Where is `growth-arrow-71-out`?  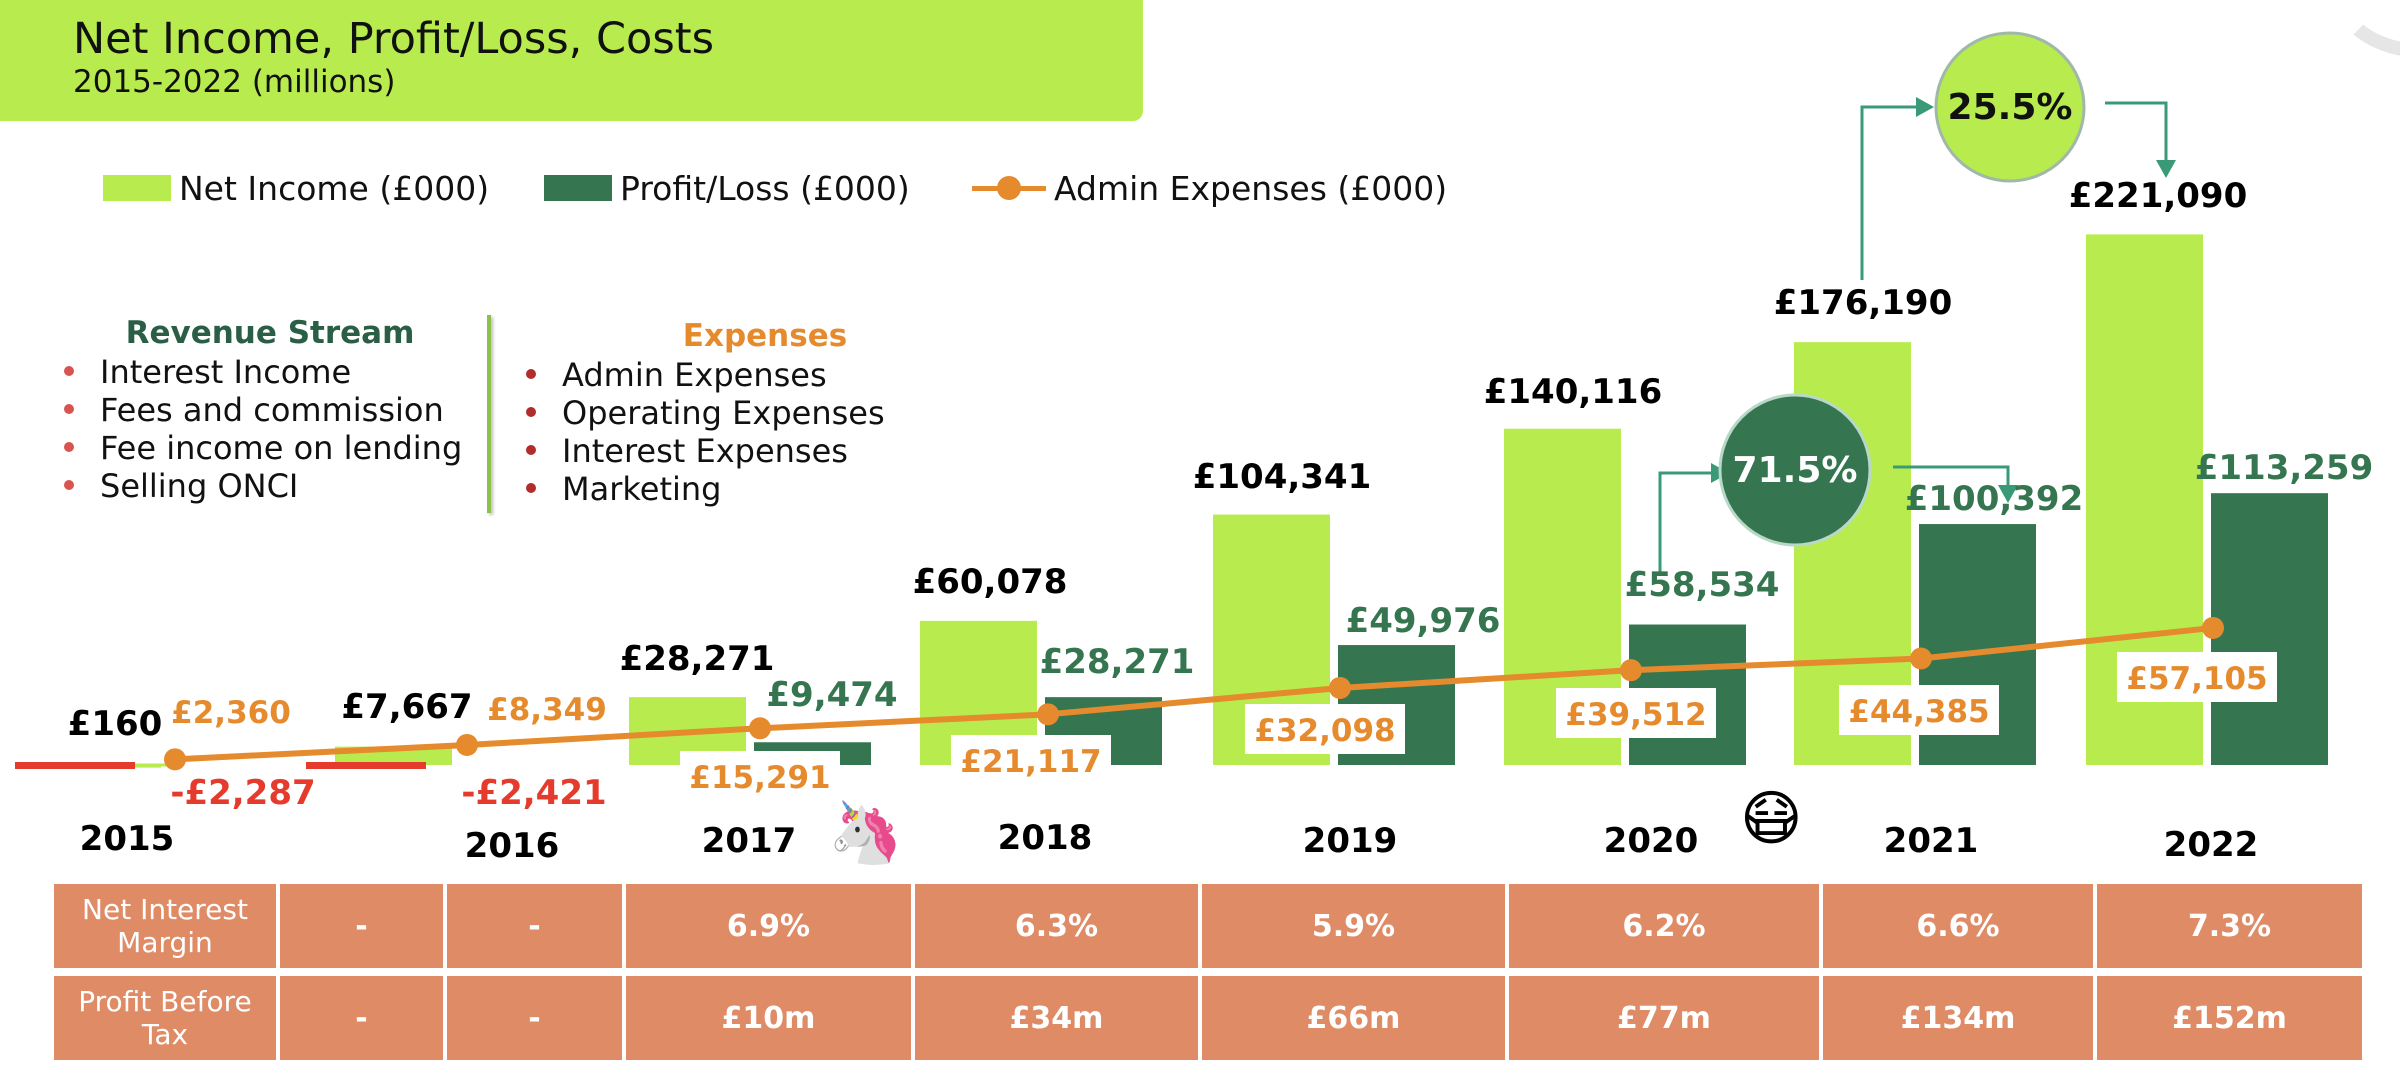
growth-arrow-71-out is located at coordinates (1951, 476).